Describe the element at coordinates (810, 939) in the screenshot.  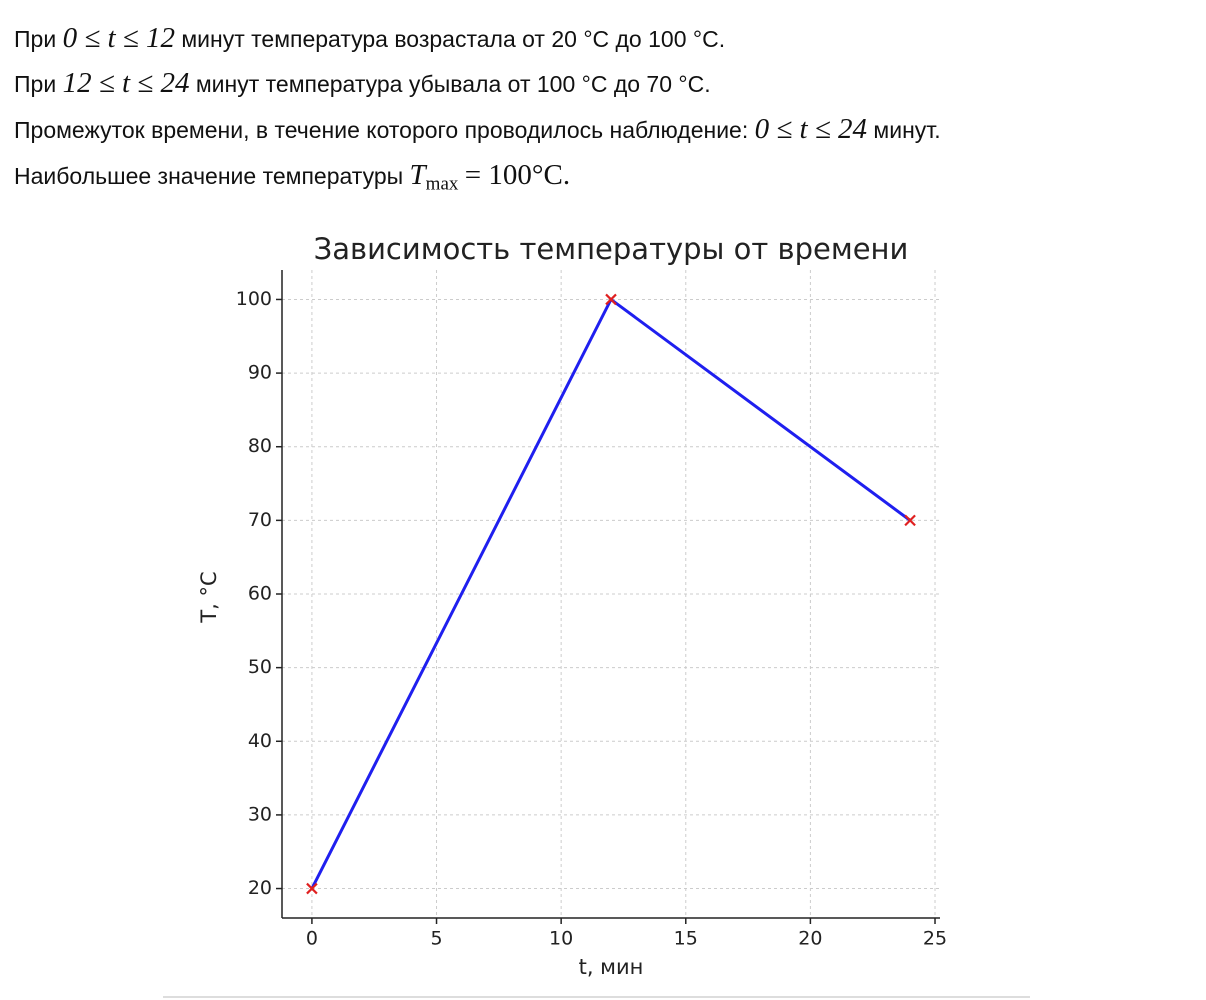
I see `x-tick-label: 20` at that location.